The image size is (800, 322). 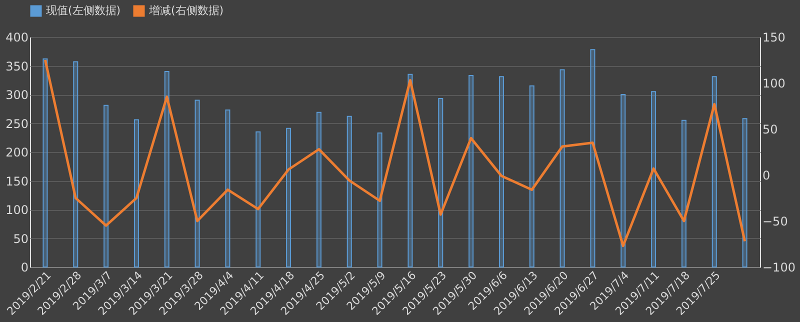 What do you see at coordinates (770, 129) in the screenshot?
I see `y2-tick-label: 50` at bounding box center [770, 129].